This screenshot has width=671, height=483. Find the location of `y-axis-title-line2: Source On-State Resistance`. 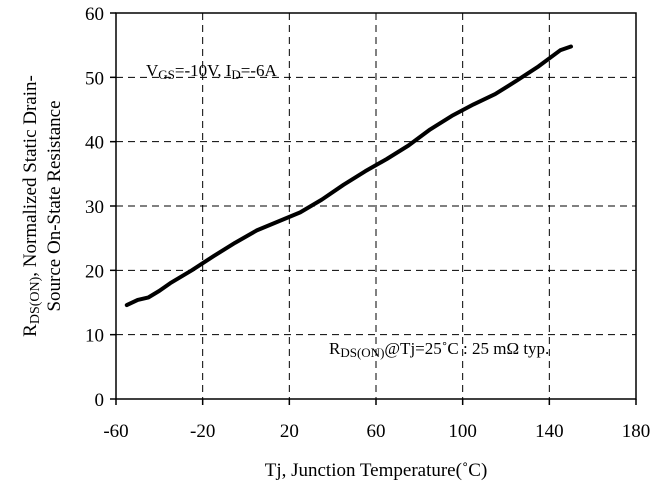

y-axis-title-line2: Source On-State Resistance is located at coordinates (54, 205).